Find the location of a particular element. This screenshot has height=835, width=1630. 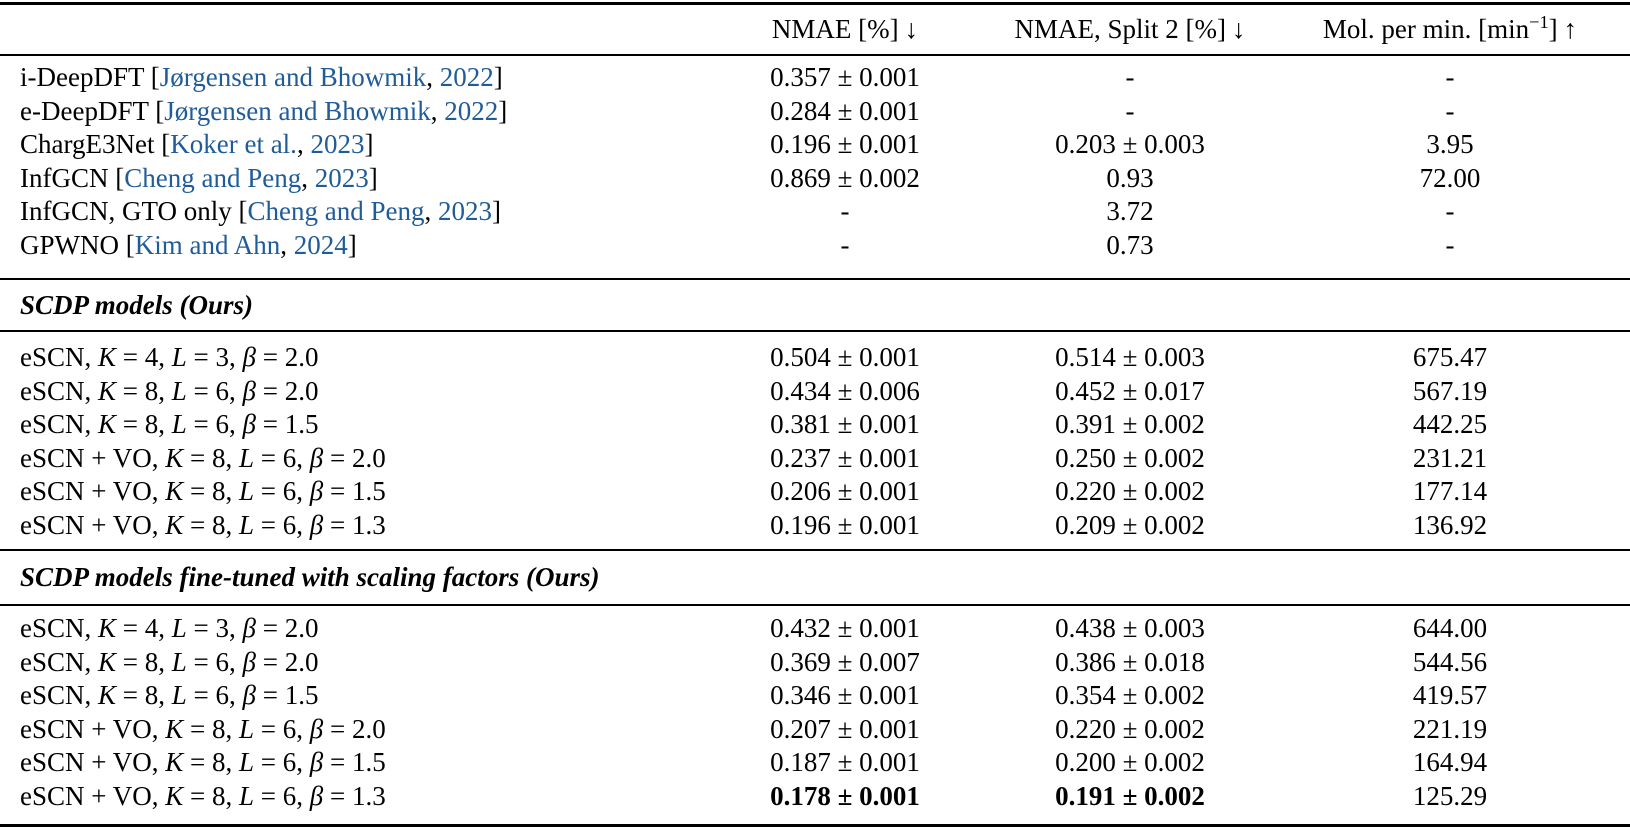

mol-per-min-value: 675.47 is located at coordinates (1450, 357).